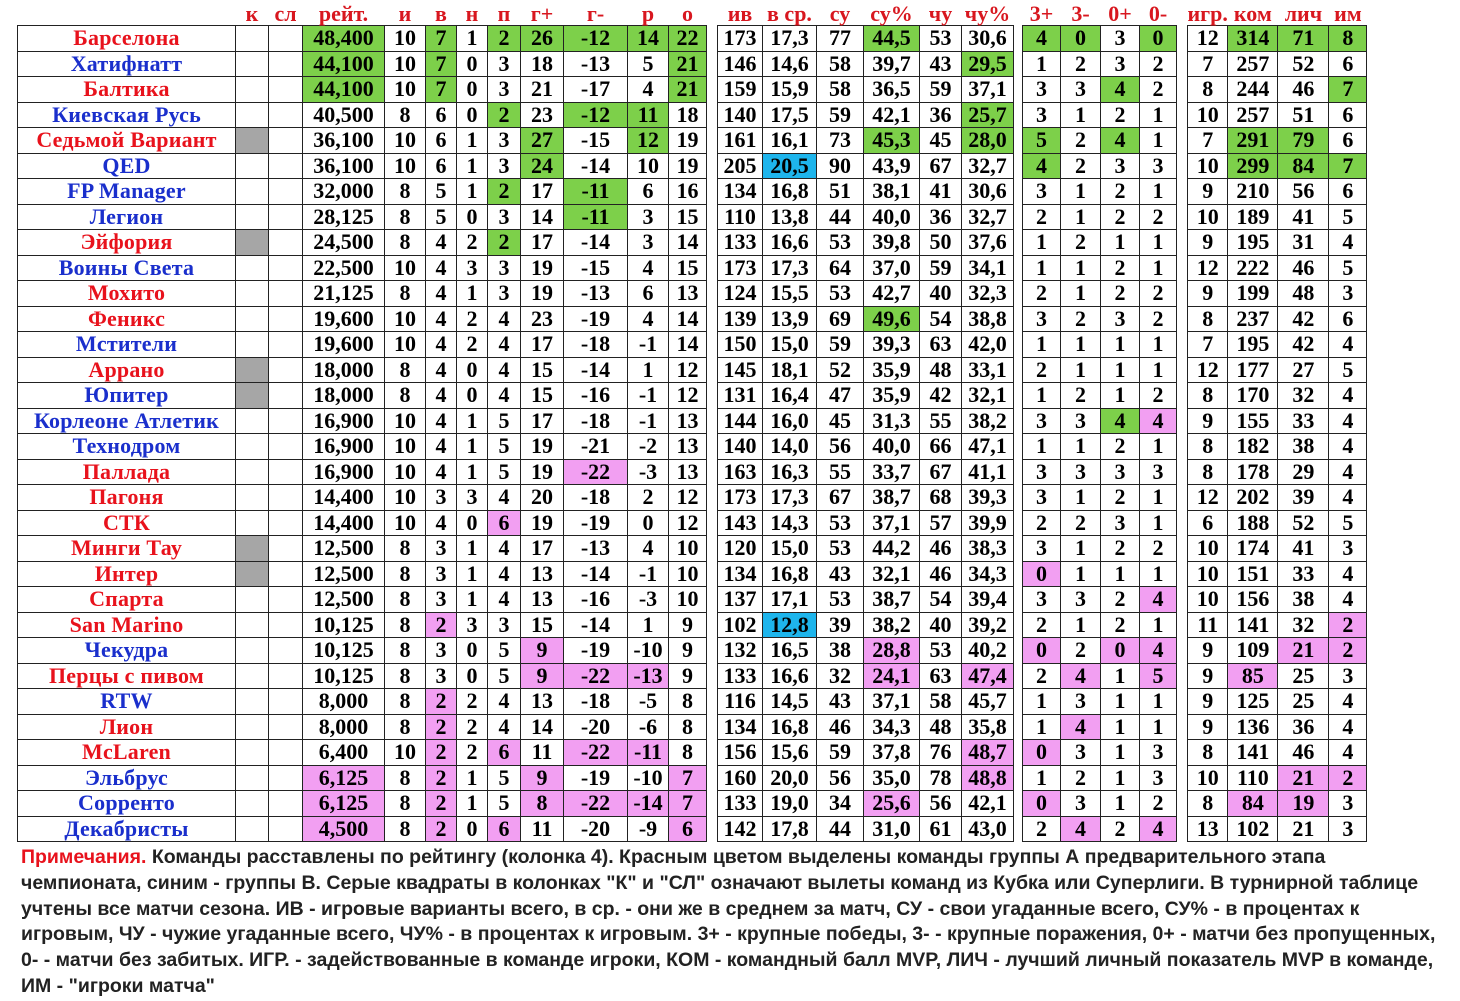 The image size is (1460, 1001). Describe the element at coordinates (542, 624) in the screenshot. I see `goals-for-cell: 15` at that location.